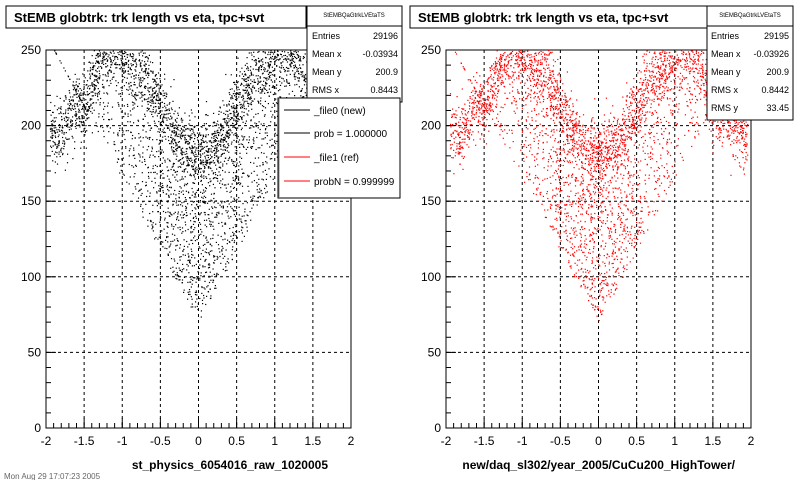 This screenshot has height=480, width=800. What do you see at coordinates (198, 441) in the screenshot?
I see `x-tick-label: 0` at bounding box center [198, 441].